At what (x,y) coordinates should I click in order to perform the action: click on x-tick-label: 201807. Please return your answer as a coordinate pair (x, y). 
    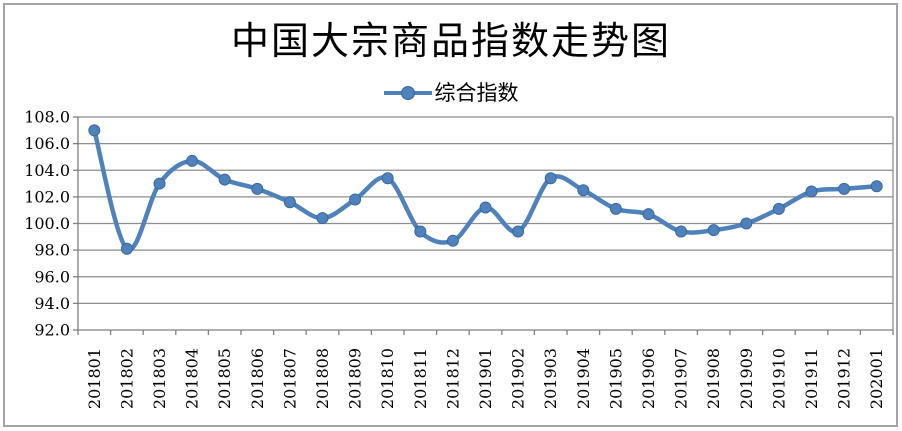
    Looking at the image, I should click on (289, 378).